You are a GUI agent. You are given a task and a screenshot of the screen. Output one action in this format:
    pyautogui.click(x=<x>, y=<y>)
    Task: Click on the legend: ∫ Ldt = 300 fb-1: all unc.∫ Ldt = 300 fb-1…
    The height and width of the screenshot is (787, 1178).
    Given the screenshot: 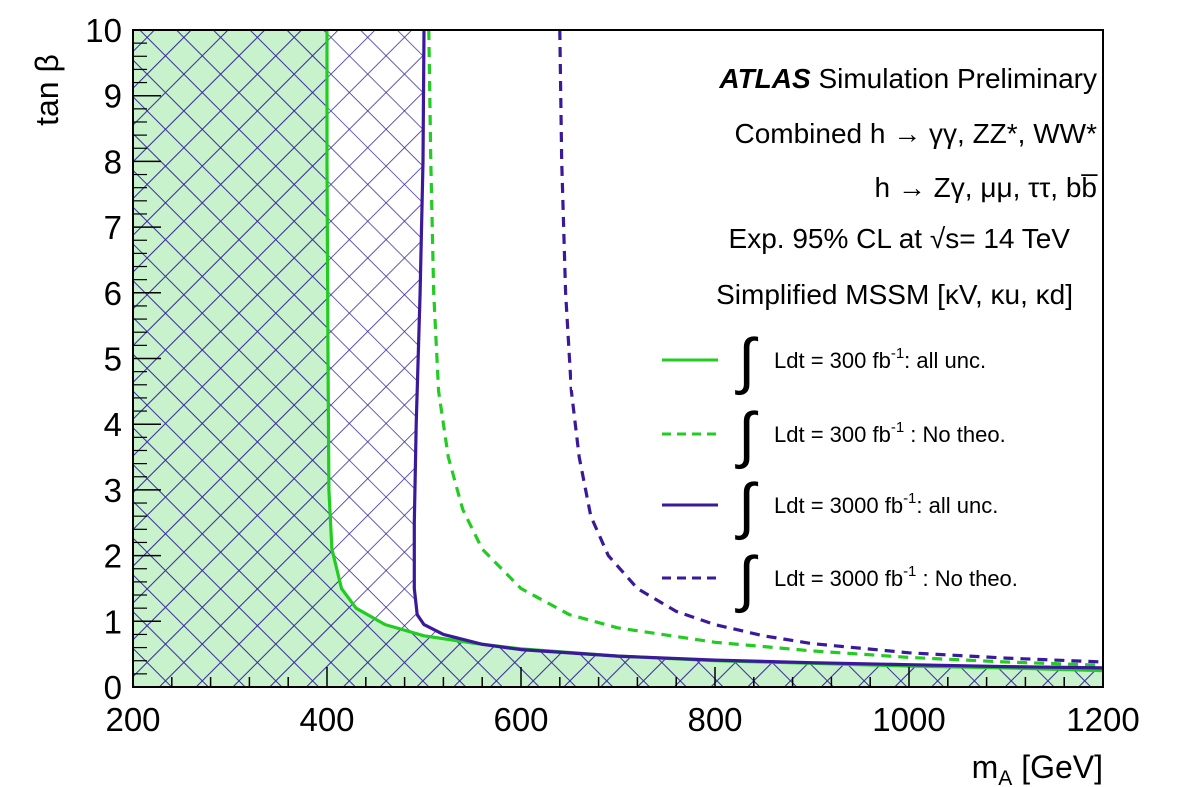 What is the action you would take?
    pyautogui.click(x=840, y=470)
    